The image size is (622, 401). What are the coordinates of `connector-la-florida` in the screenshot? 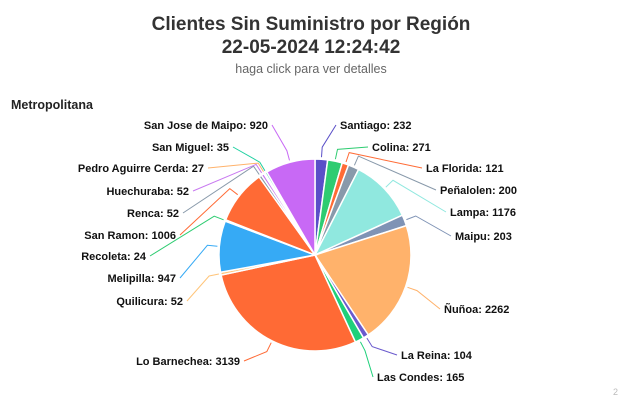 It's located at (384, 160).